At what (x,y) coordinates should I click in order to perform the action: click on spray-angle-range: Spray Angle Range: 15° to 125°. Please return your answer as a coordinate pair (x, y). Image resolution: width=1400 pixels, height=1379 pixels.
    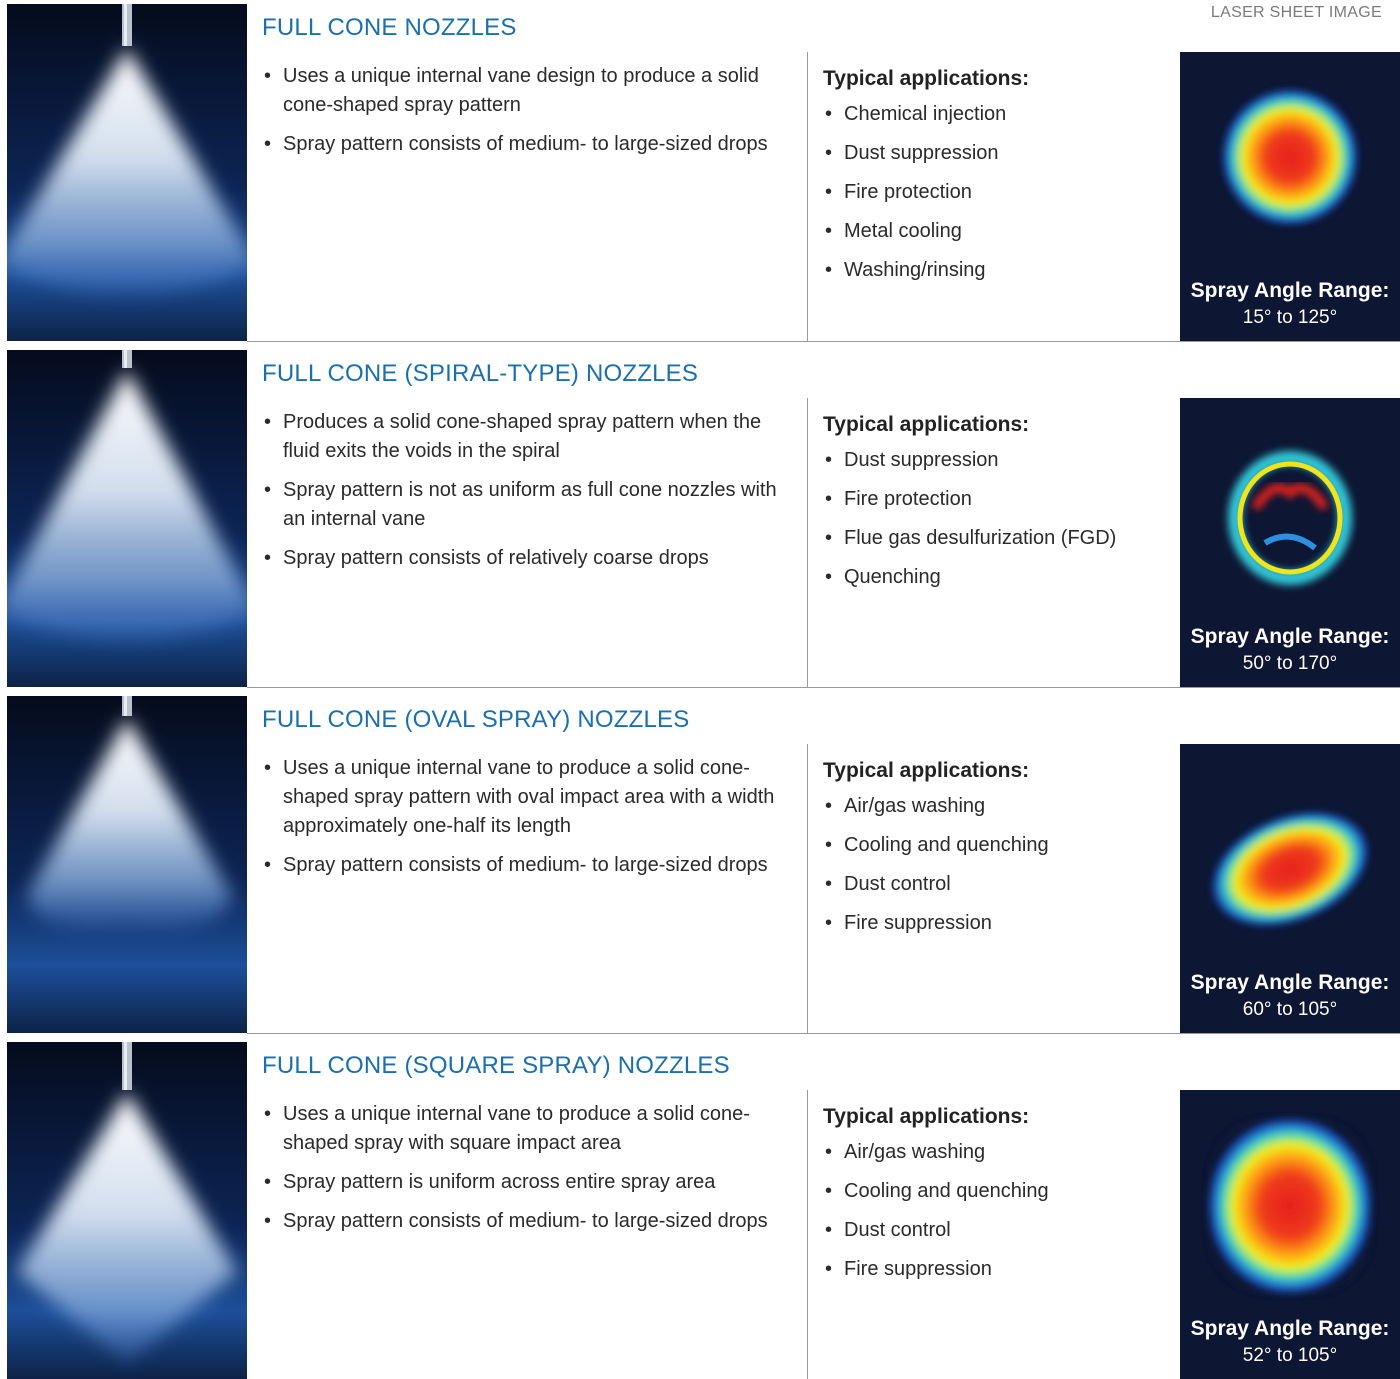
    Looking at the image, I should click on (1290, 304).